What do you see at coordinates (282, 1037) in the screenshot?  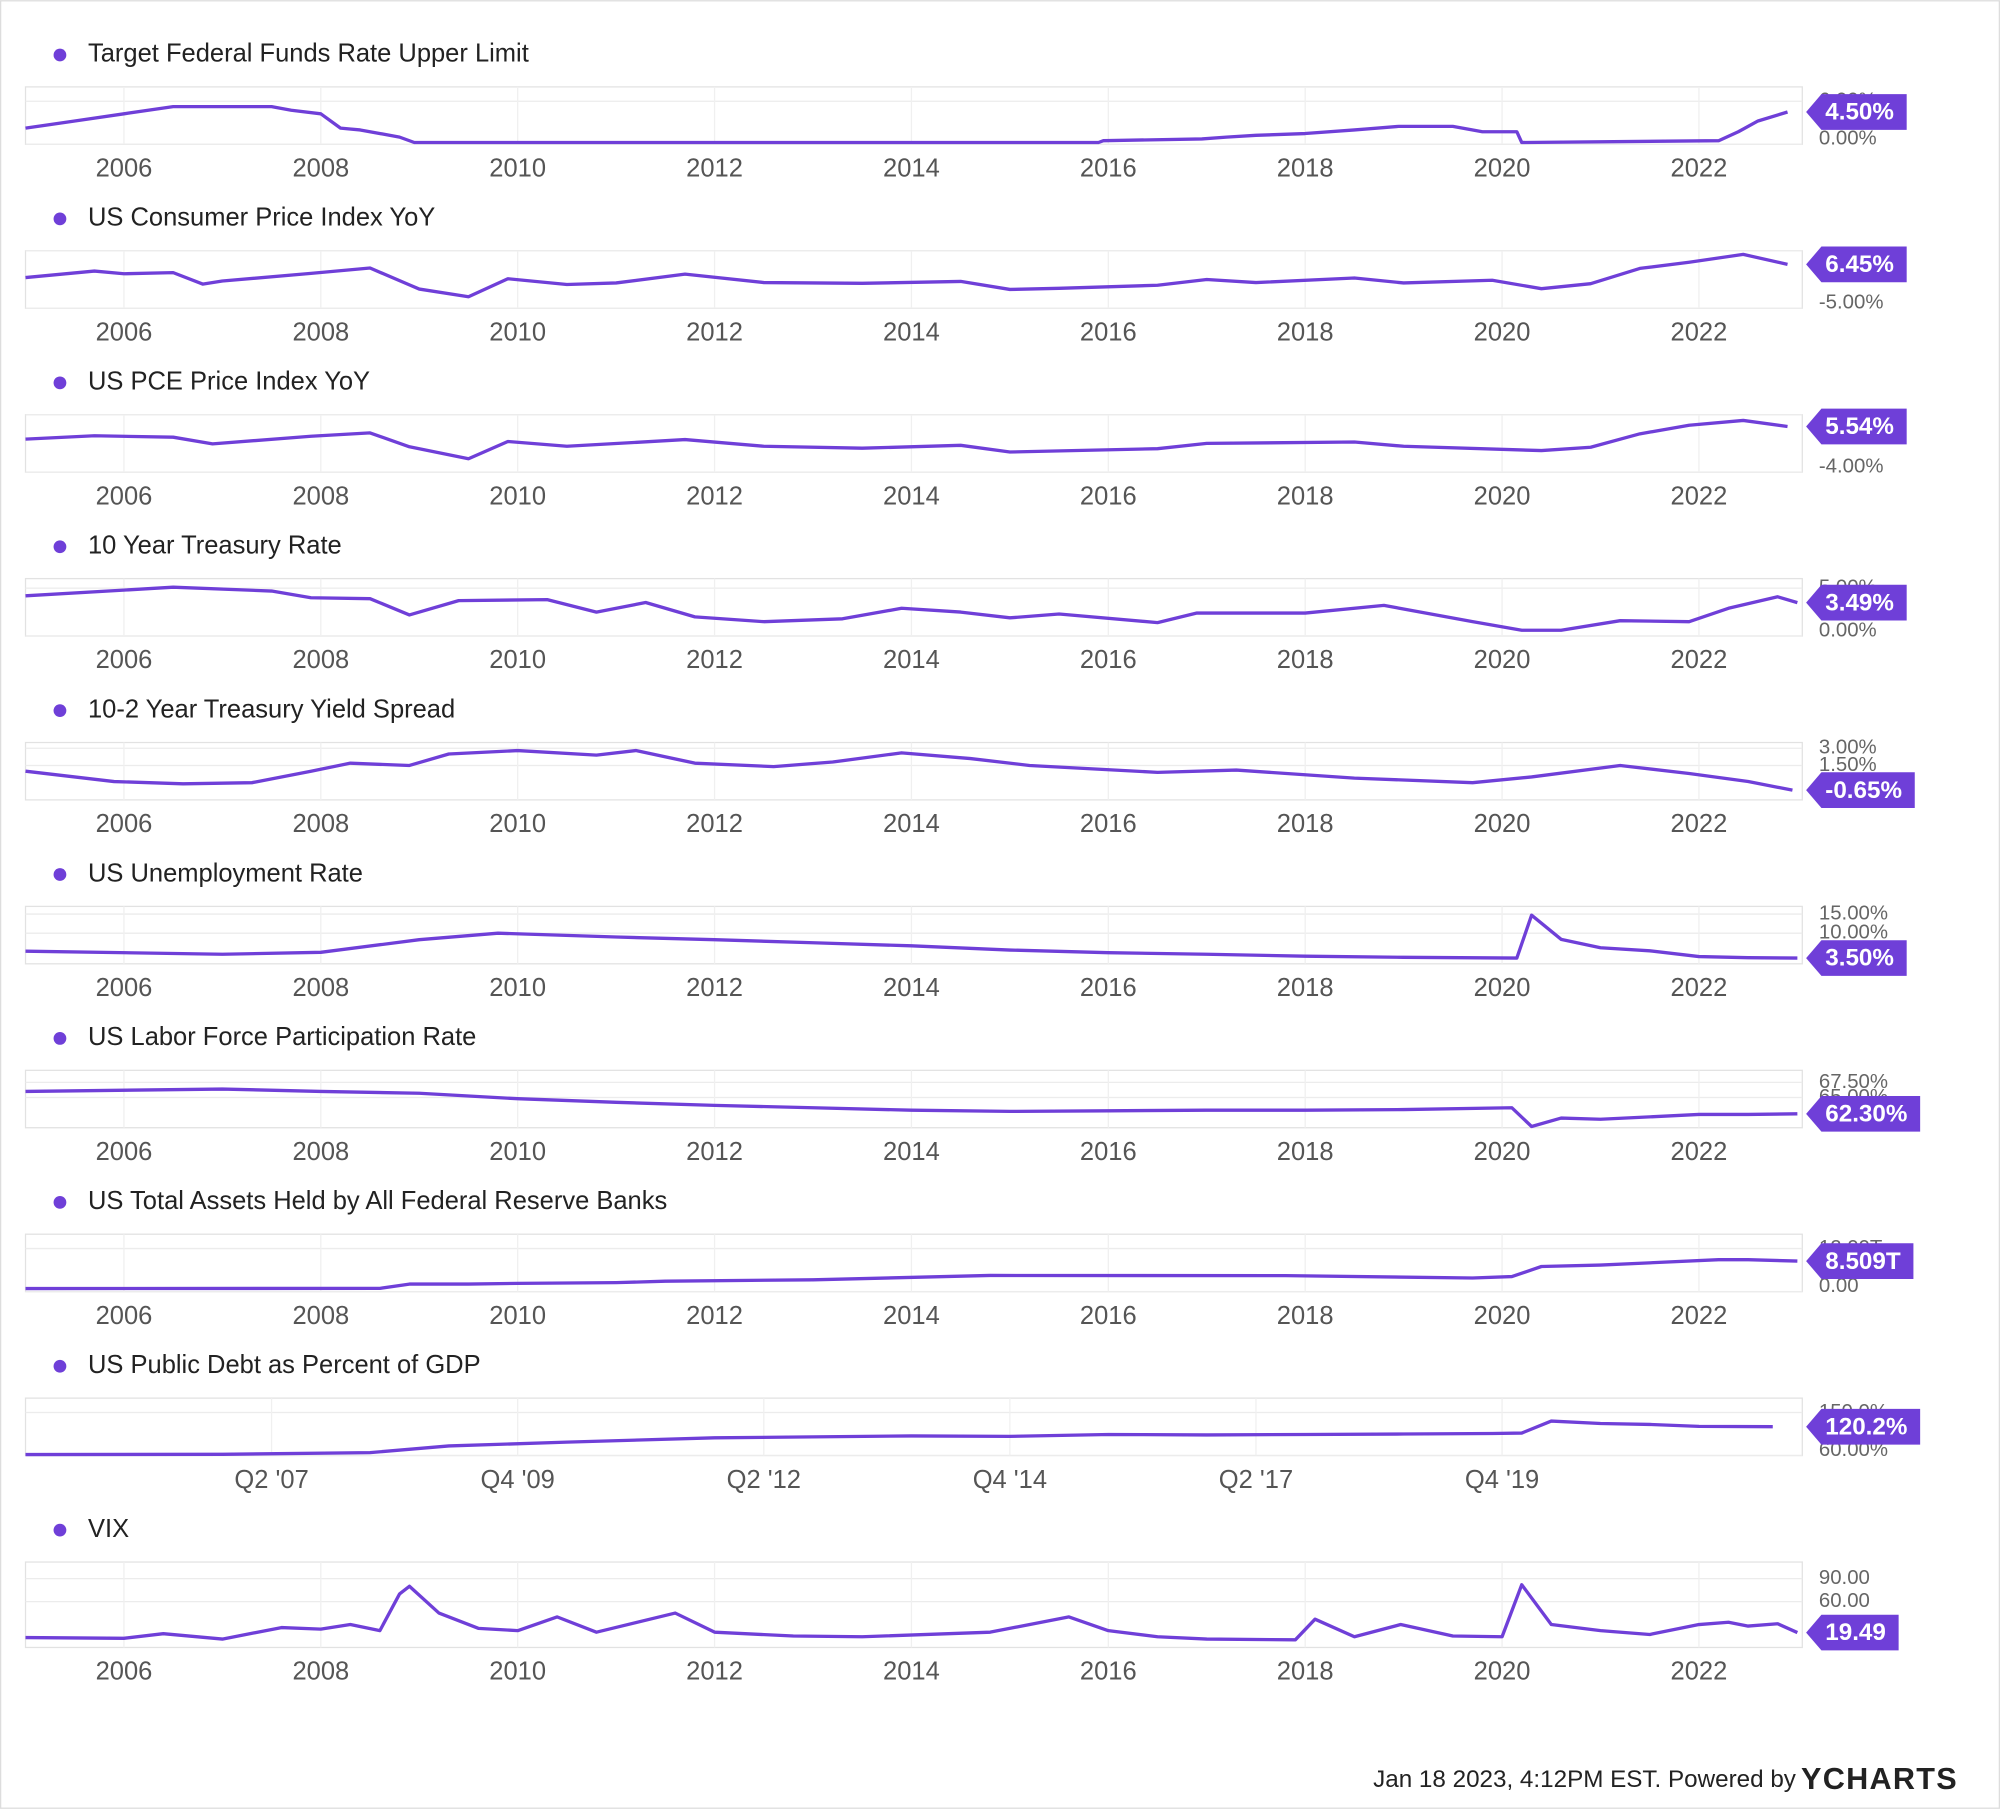 I see `chart-title: US Labor Force Participation Rate` at bounding box center [282, 1037].